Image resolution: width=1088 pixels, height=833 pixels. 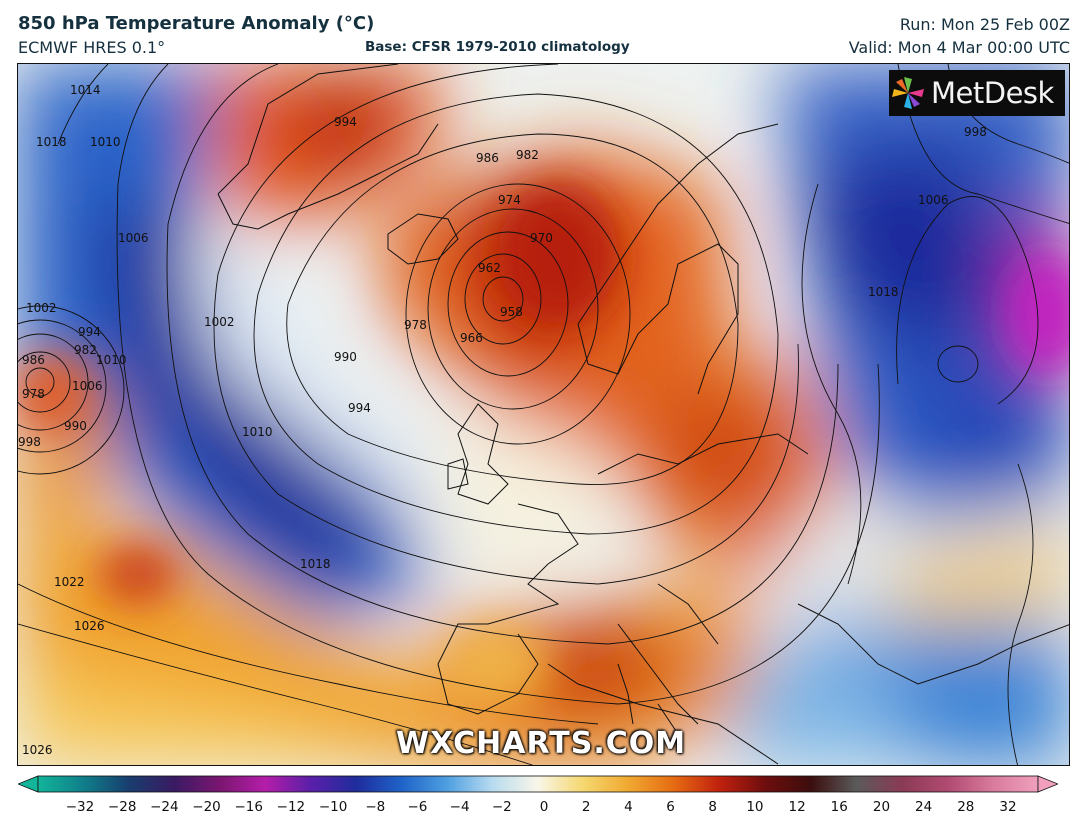 What do you see at coordinates (541, 238) in the screenshot?
I see `isobar-label: 970` at bounding box center [541, 238].